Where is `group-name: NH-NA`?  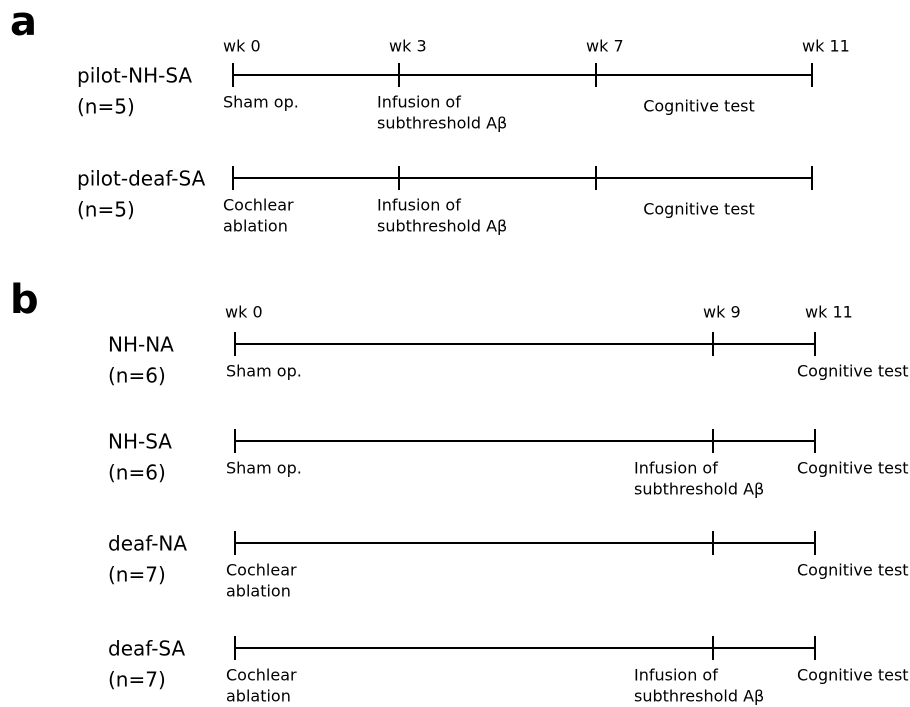
group-name: NH-NA is located at coordinates (141, 345).